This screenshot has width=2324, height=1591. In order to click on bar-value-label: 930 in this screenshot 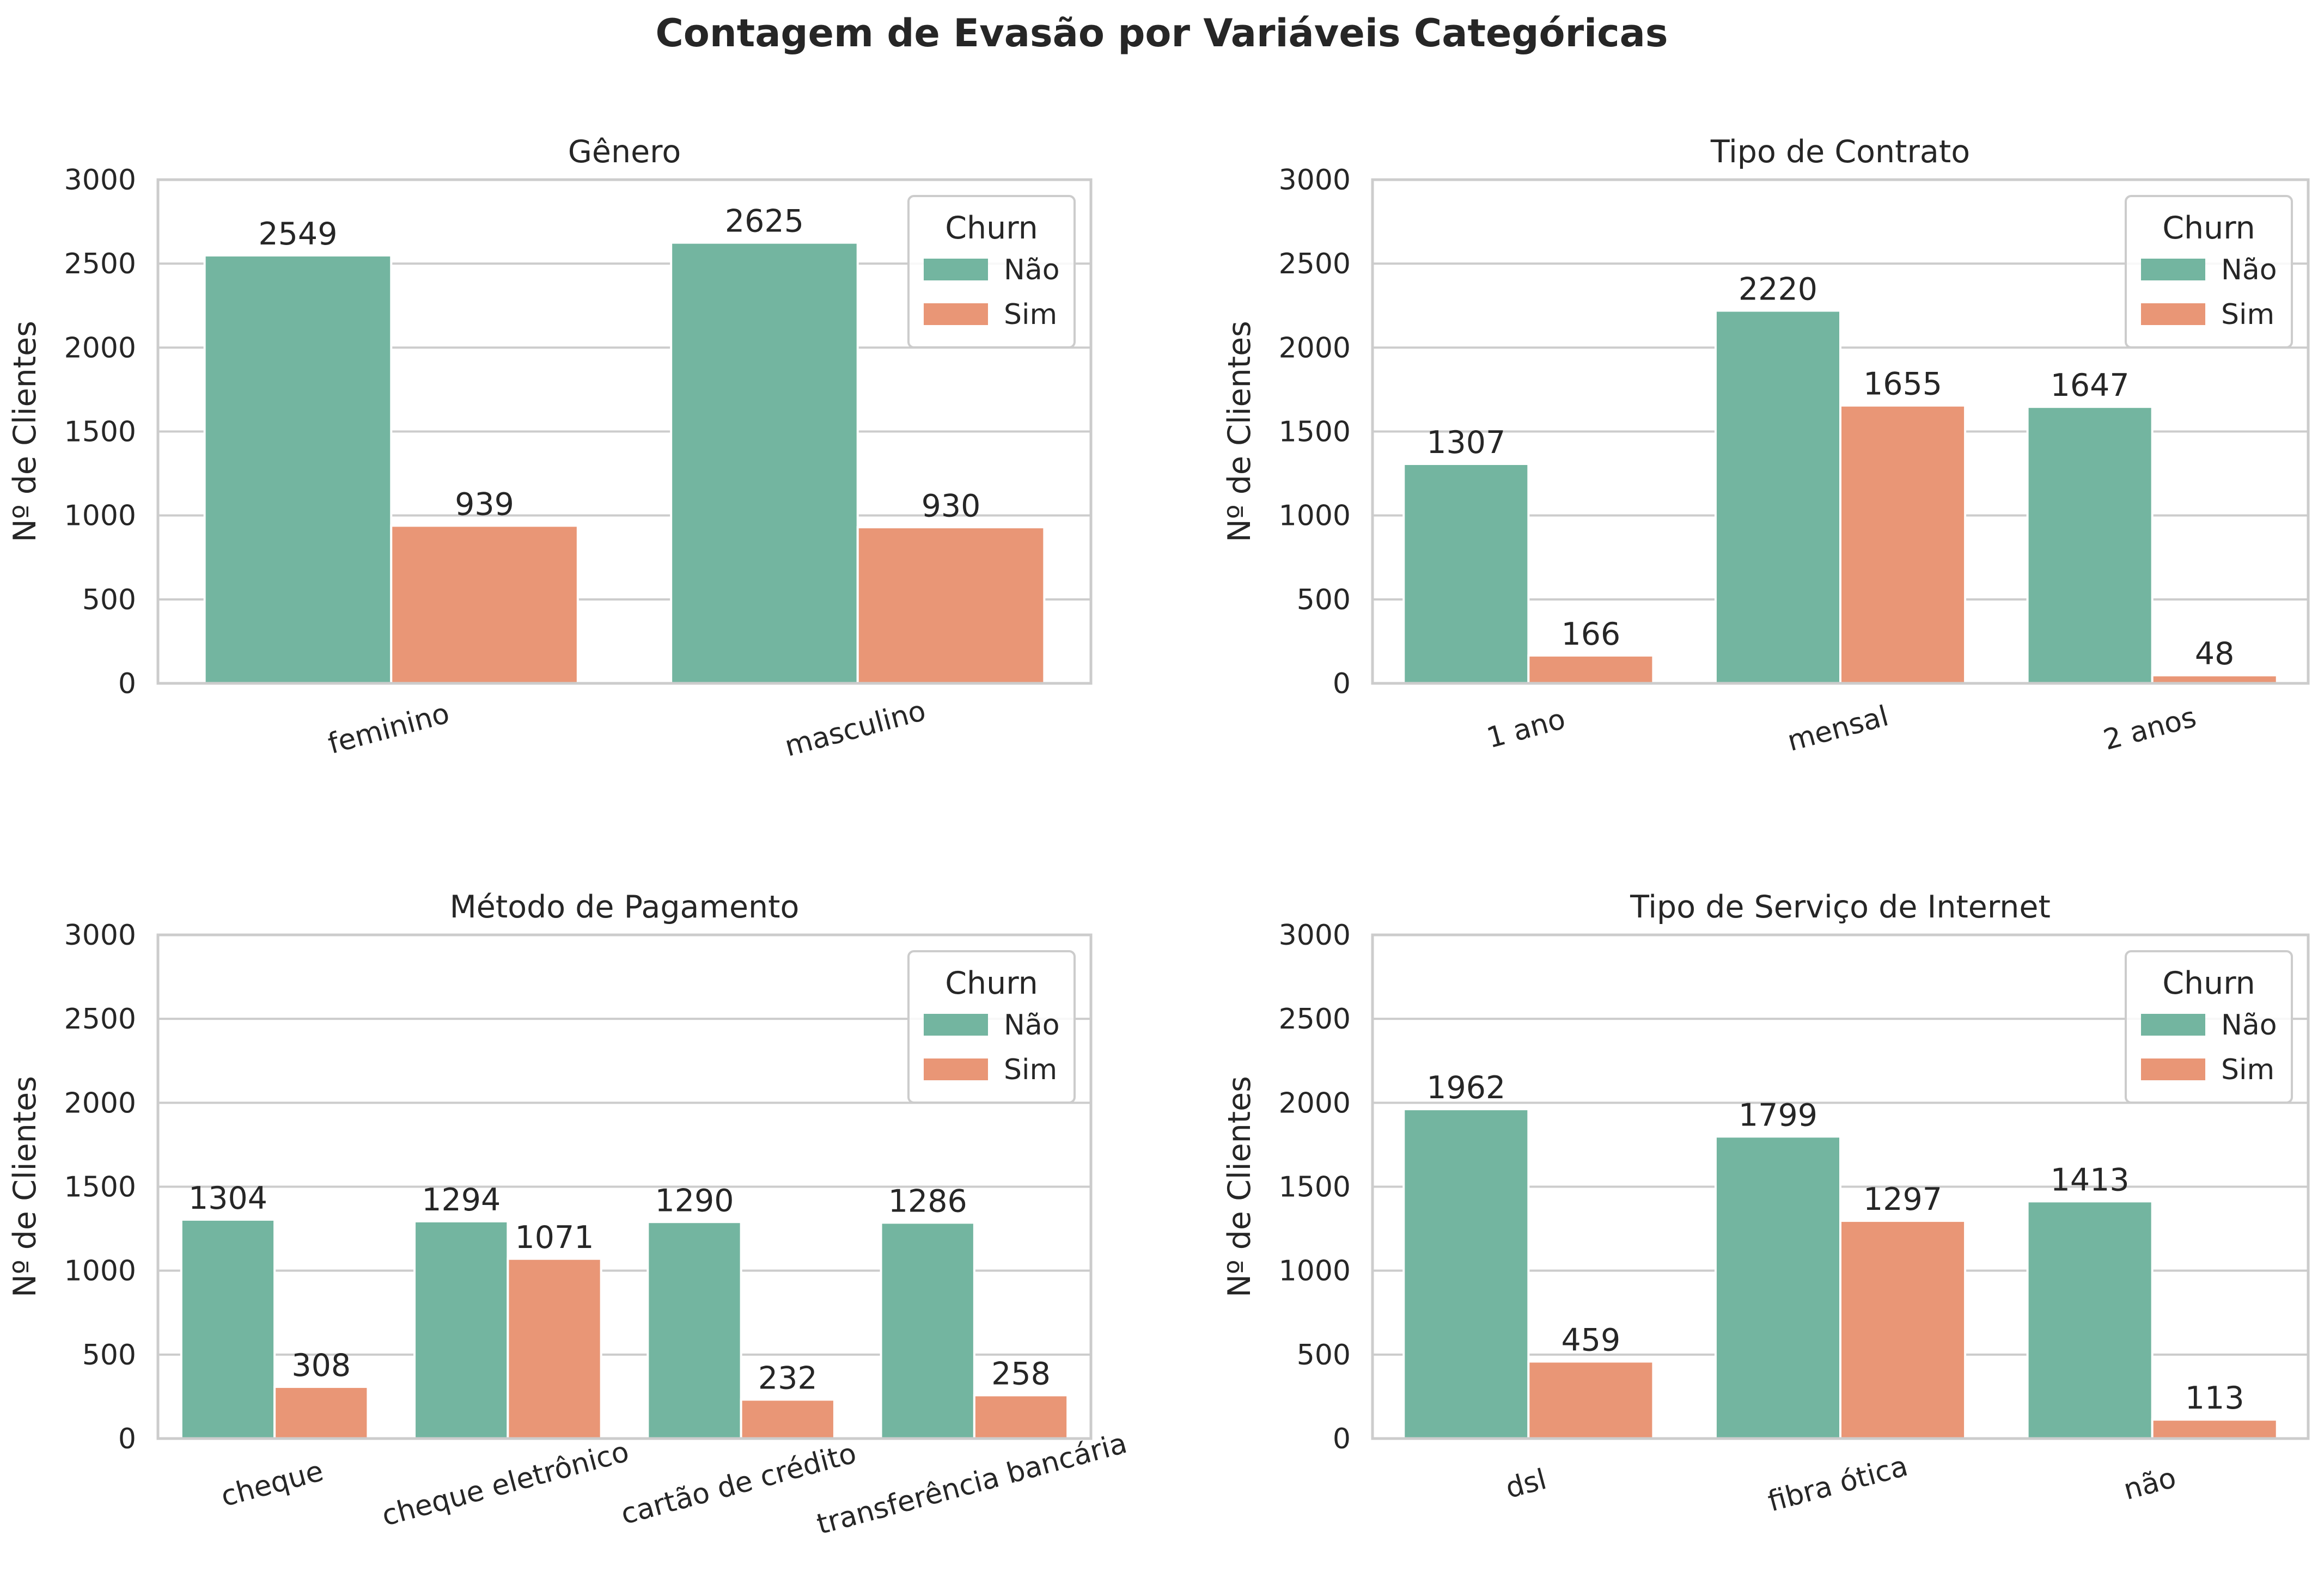, I will do `click(951, 506)`.